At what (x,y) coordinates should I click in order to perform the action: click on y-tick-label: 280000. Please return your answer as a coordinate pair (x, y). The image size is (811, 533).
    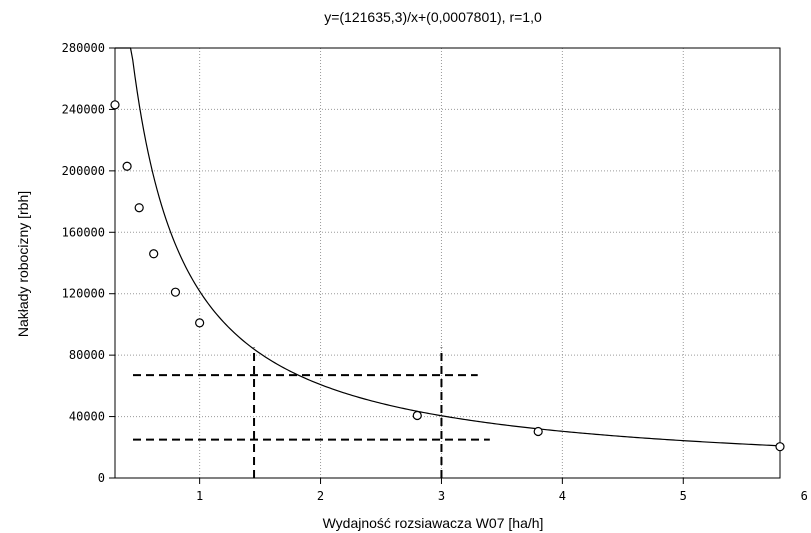
    Looking at the image, I should click on (83, 48).